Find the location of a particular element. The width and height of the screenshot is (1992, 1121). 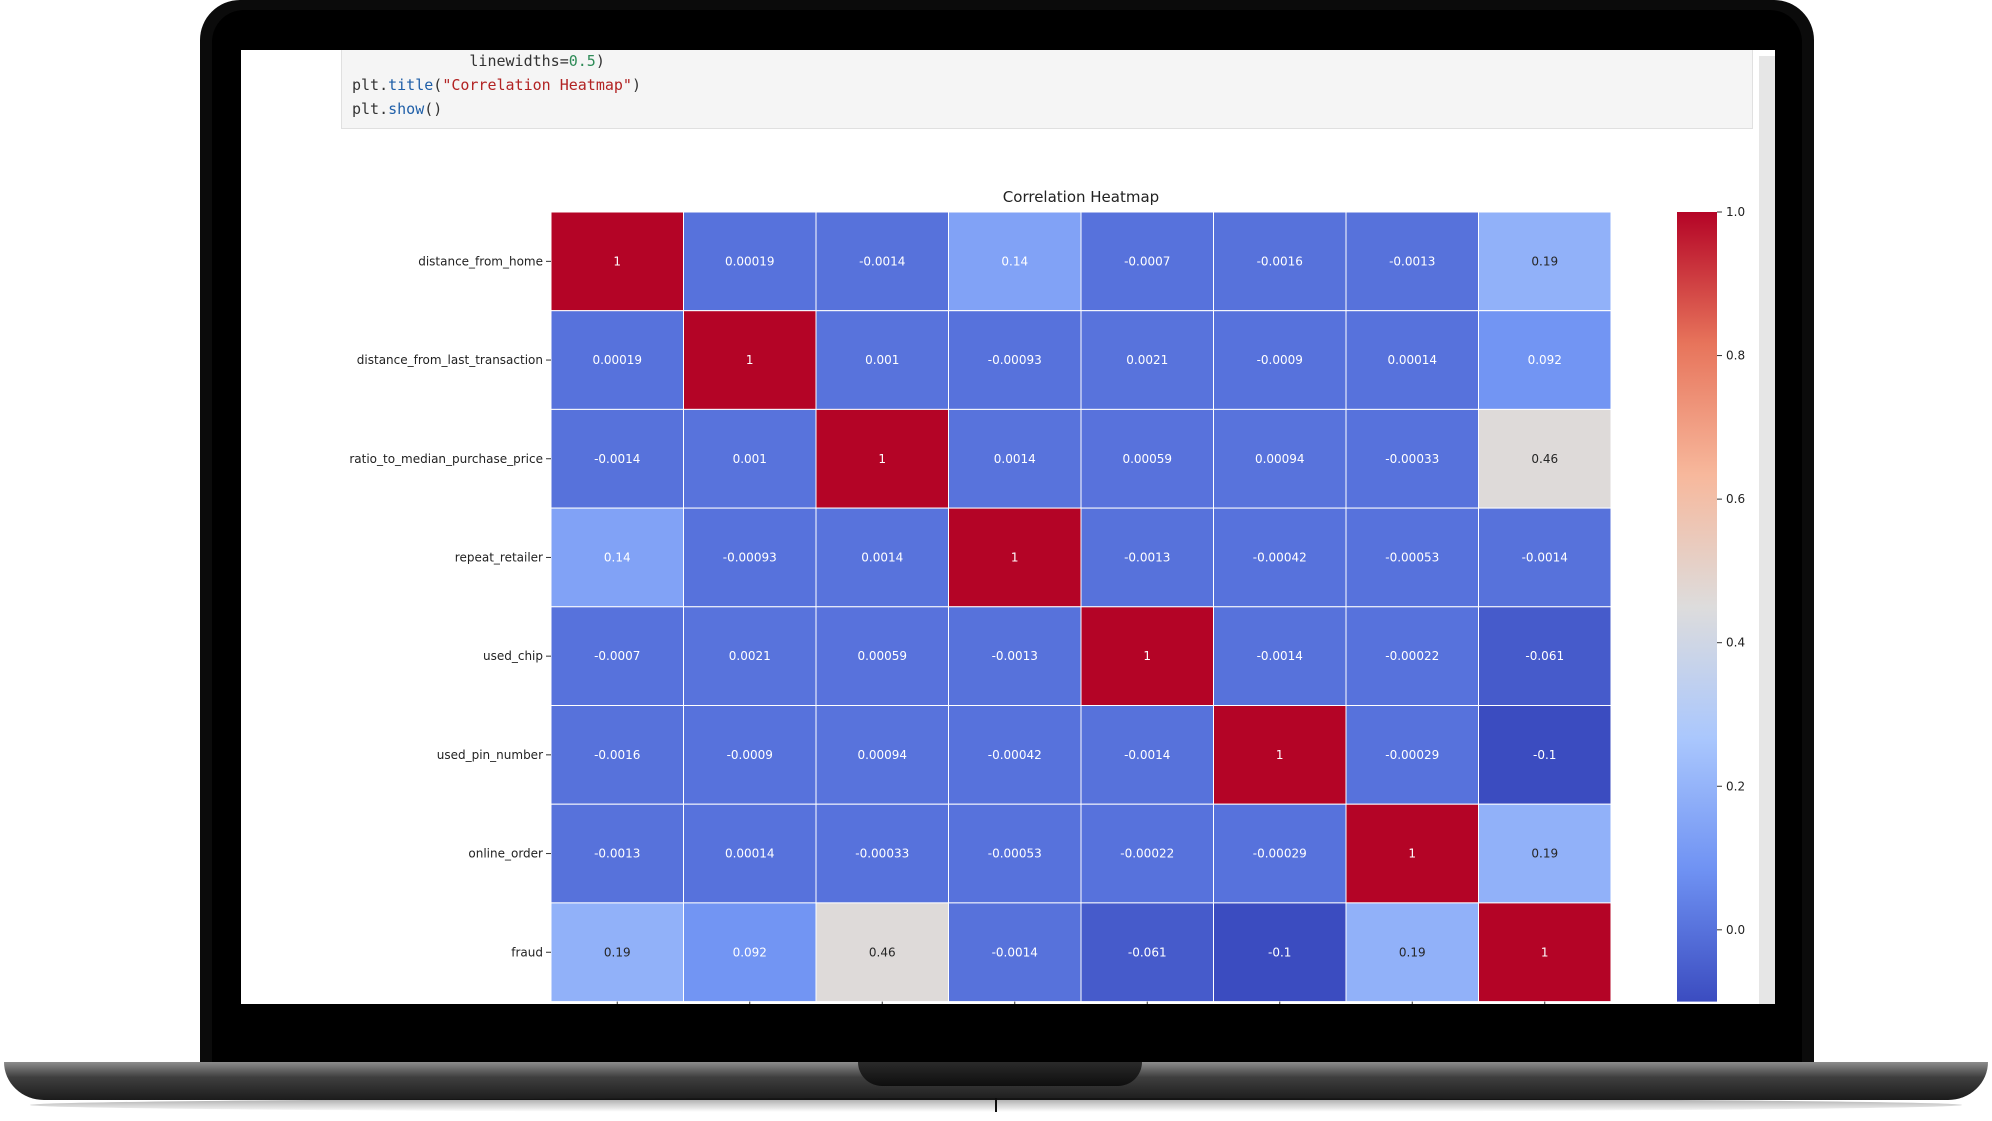

y-tick-label: used_chip is located at coordinates (513, 656).